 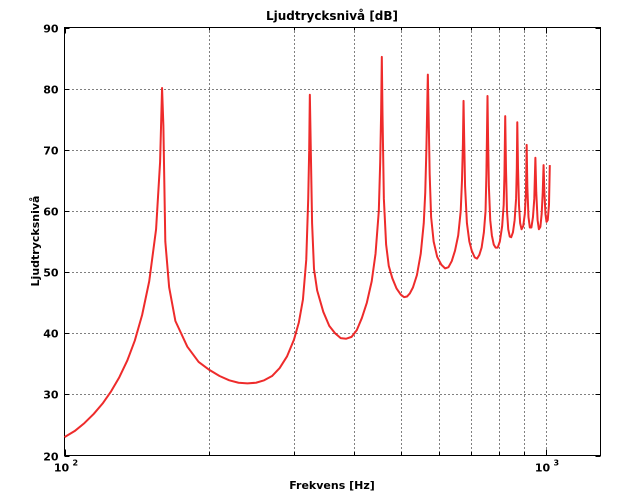 What do you see at coordinates (332, 485) in the screenshot?
I see `x-axis-label: Frekvens [Hz]` at bounding box center [332, 485].